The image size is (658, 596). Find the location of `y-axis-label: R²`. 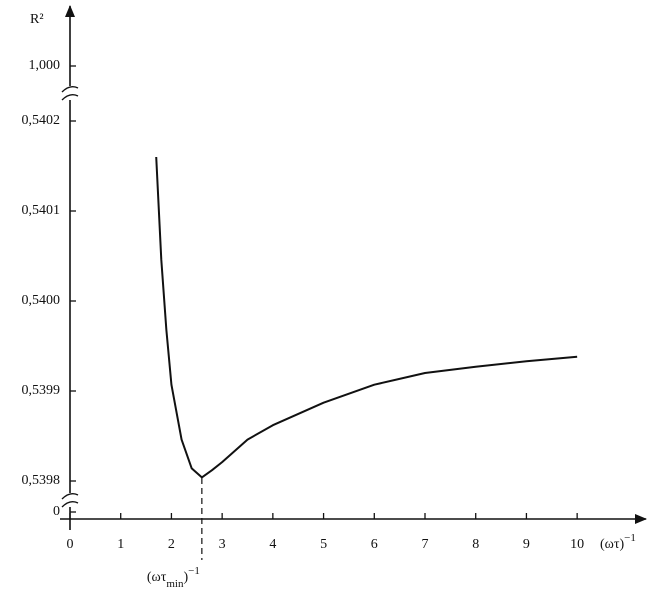

y-axis-label: R² is located at coordinates (37, 19).